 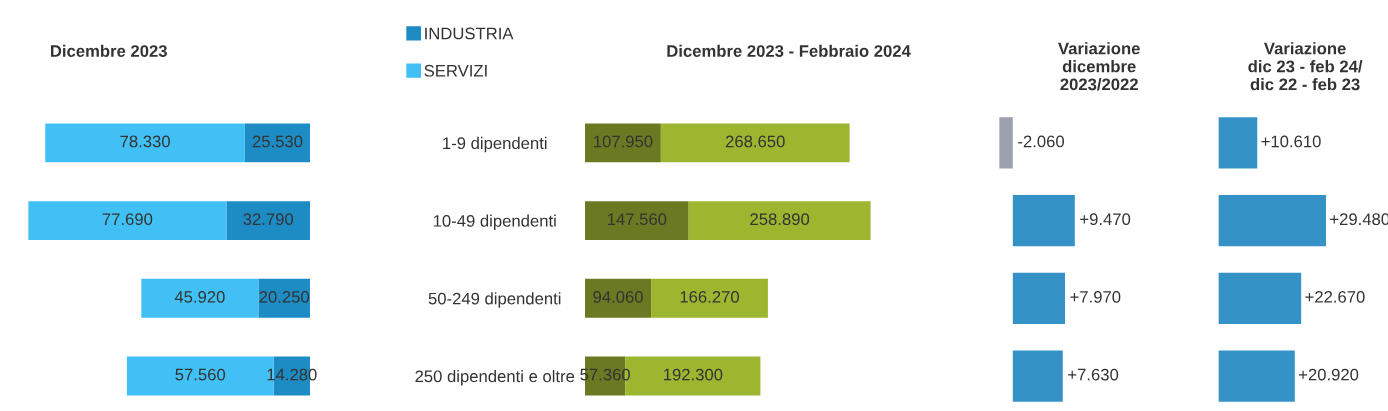 What do you see at coordinates (1329, 374) in the screenshot?
I see `data-label: +20.920` at bounding box center [1329, 374].